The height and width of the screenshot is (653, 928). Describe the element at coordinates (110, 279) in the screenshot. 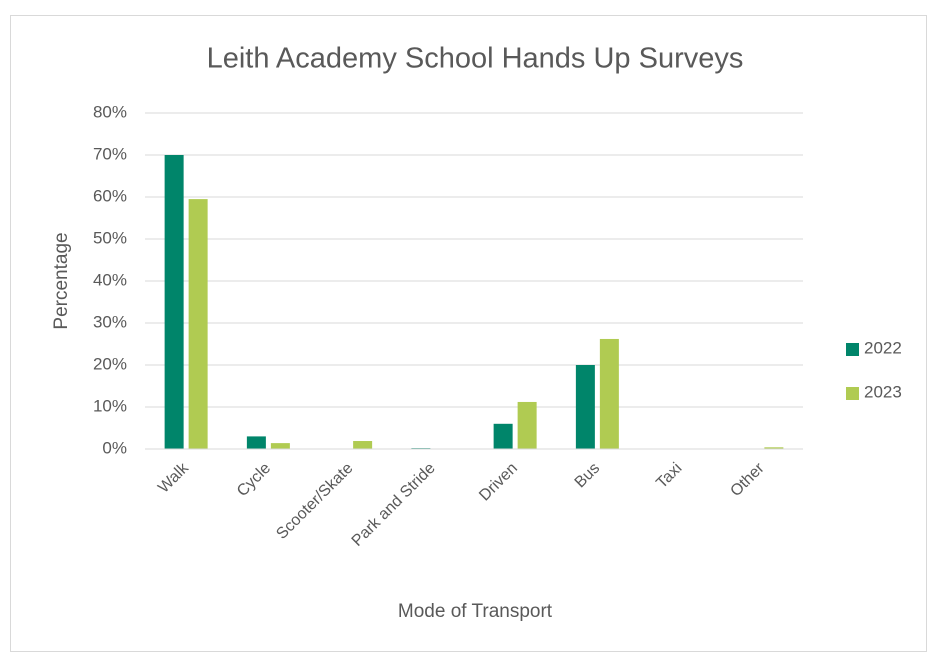

I see `y-tick-label: 40%` at that location.